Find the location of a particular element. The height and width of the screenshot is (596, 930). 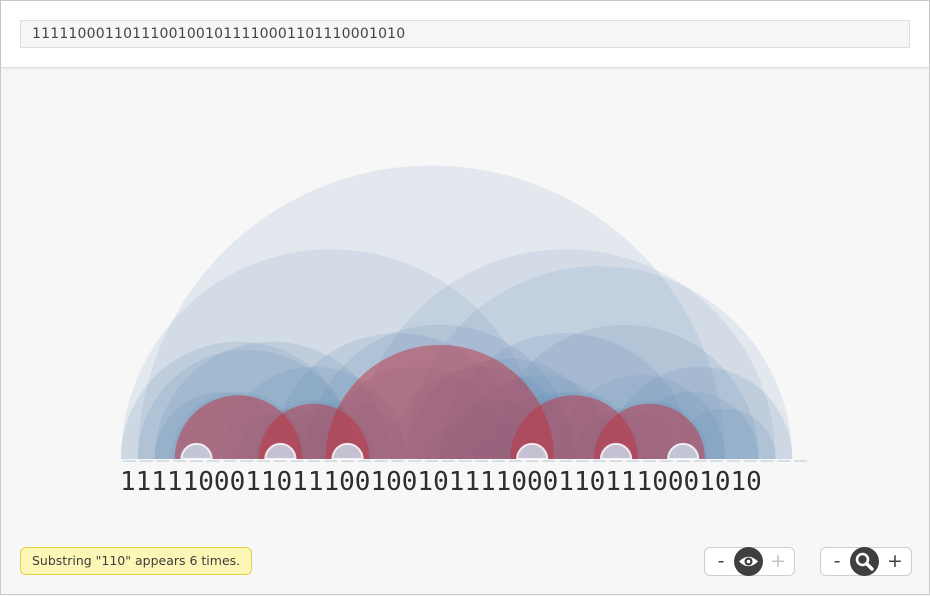

zoom-control: - + is located at coordinates (866, 561).